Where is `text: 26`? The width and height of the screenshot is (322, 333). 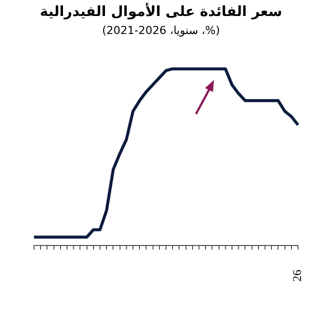 text: 26 is located at coordinates (297, 276).